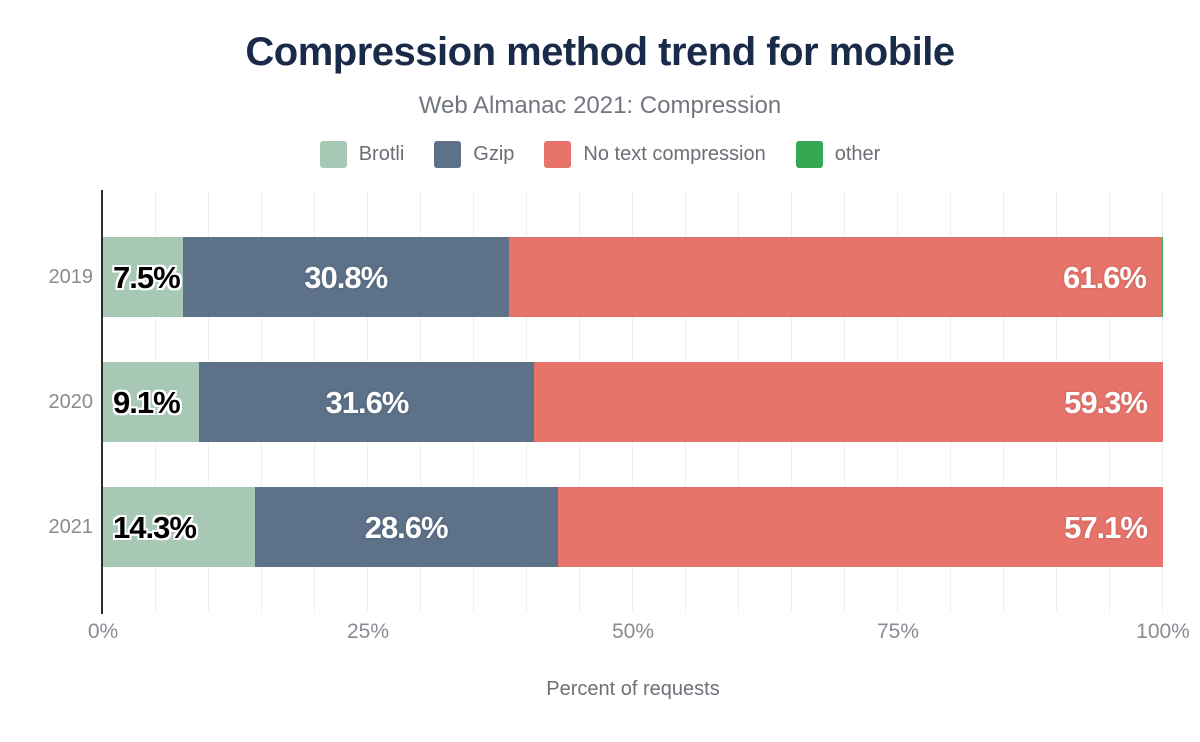  Describe the element at coordinates (1106, 527) in the screenshot. I see `data-label-2021-no-text-compression: 57.1%` at that location.